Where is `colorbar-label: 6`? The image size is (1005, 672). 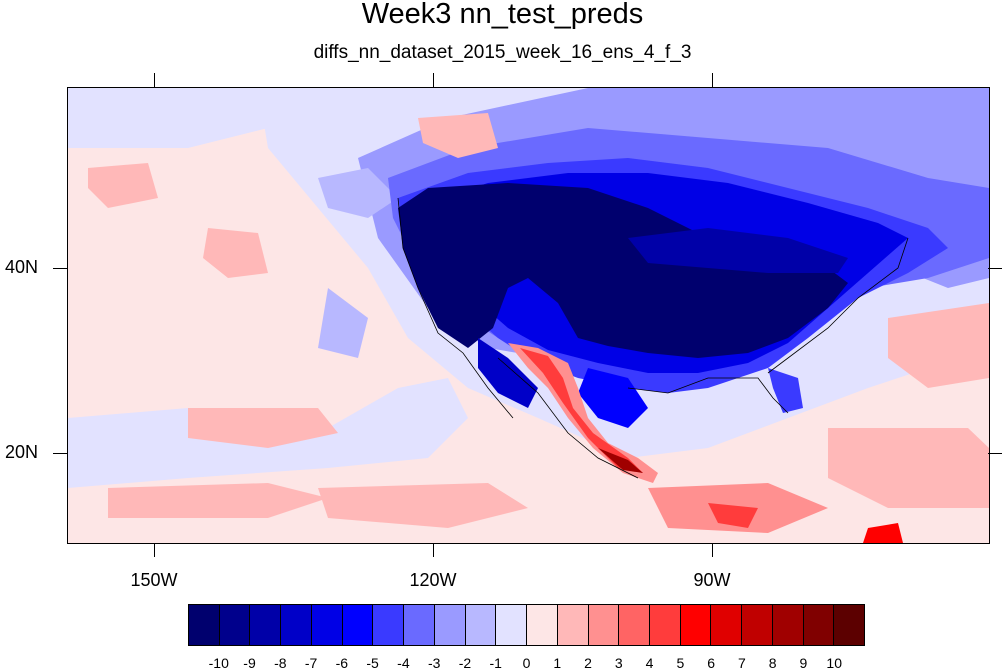 colorbar-label: 6 is located at coordinates (711, 663).